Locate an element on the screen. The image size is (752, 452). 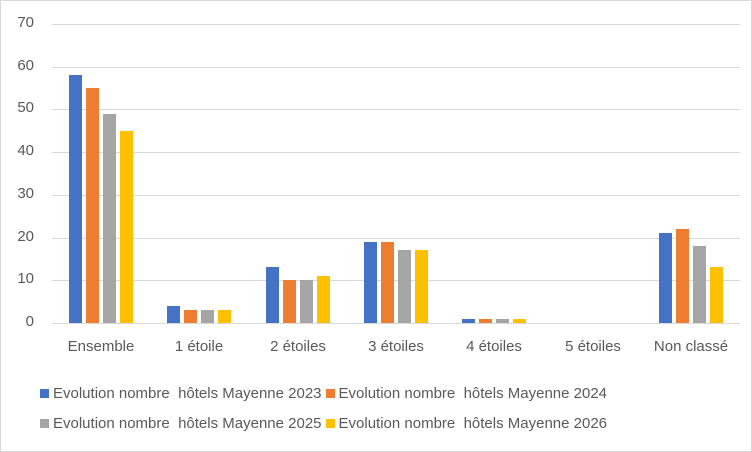
x-tick-label: Non classé is located at coordinates (691, 346).